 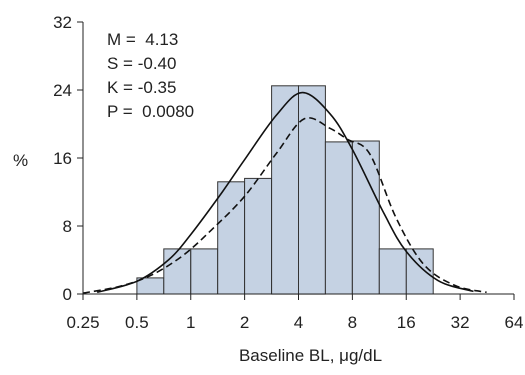 I want to click on stat-M: M = 4.13, so click(x=142, y=39).